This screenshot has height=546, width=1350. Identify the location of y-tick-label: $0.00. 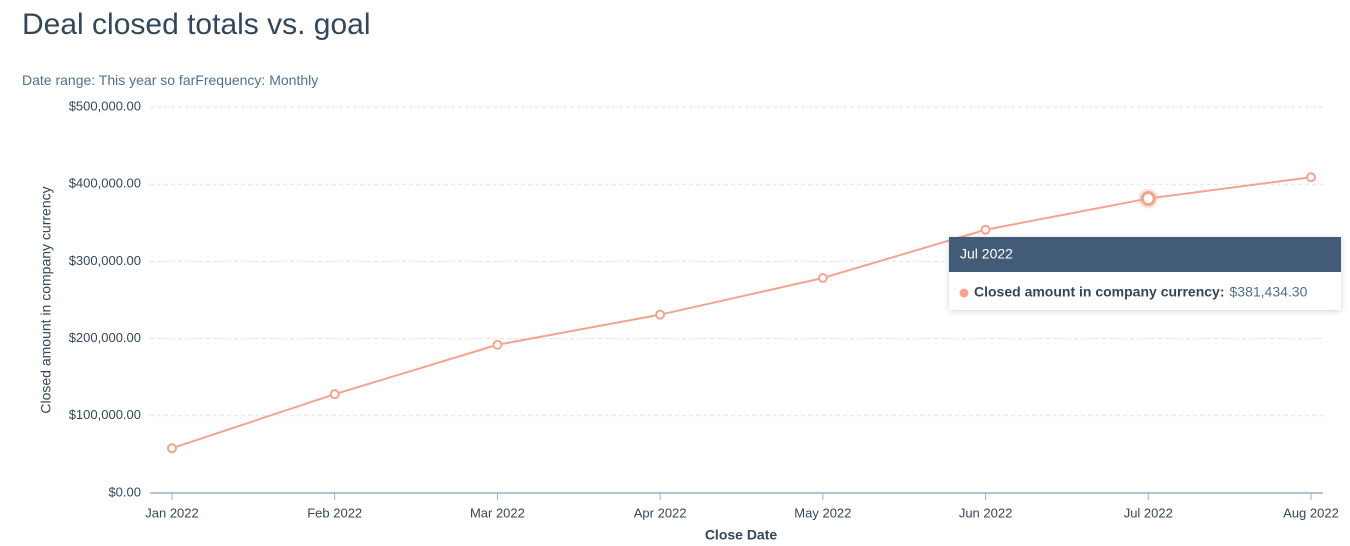
(124, 491).